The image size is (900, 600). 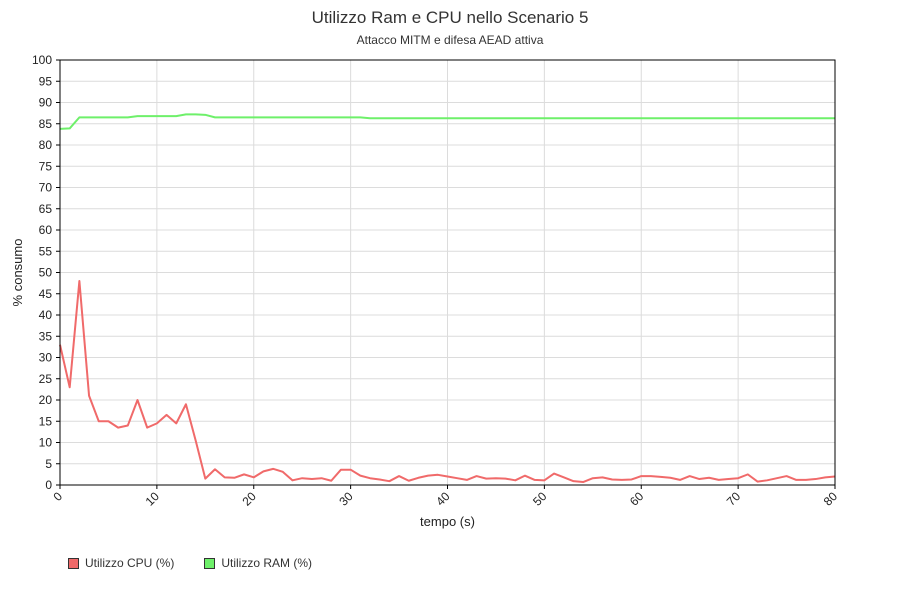 What do you see at coordinates (46, 166) in the screenshot?
I see `y-tick-label: 75` at bounding box center [46, 166].